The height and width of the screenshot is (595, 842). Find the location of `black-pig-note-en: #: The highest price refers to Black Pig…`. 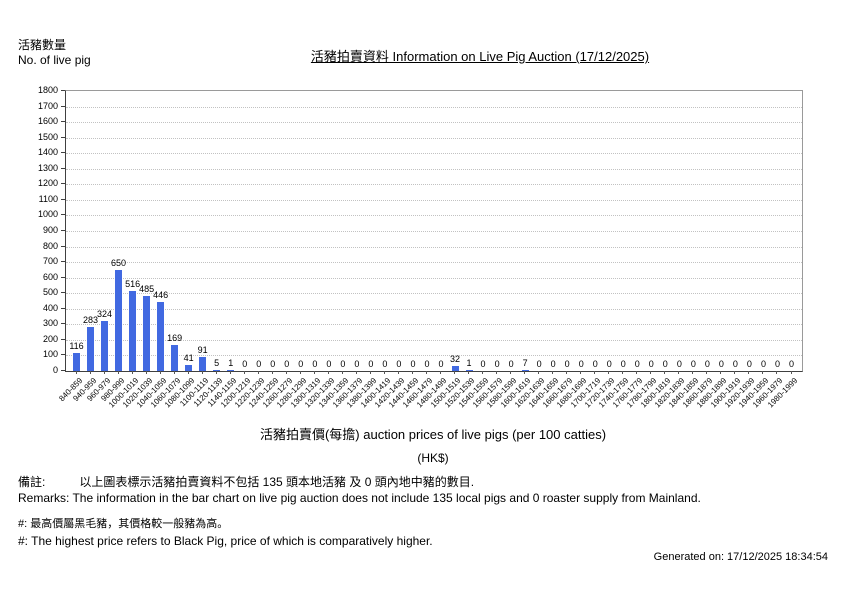

black-pig-note-en: #: The highest price refers to Black Pig… is located at coordinates (225, 541).